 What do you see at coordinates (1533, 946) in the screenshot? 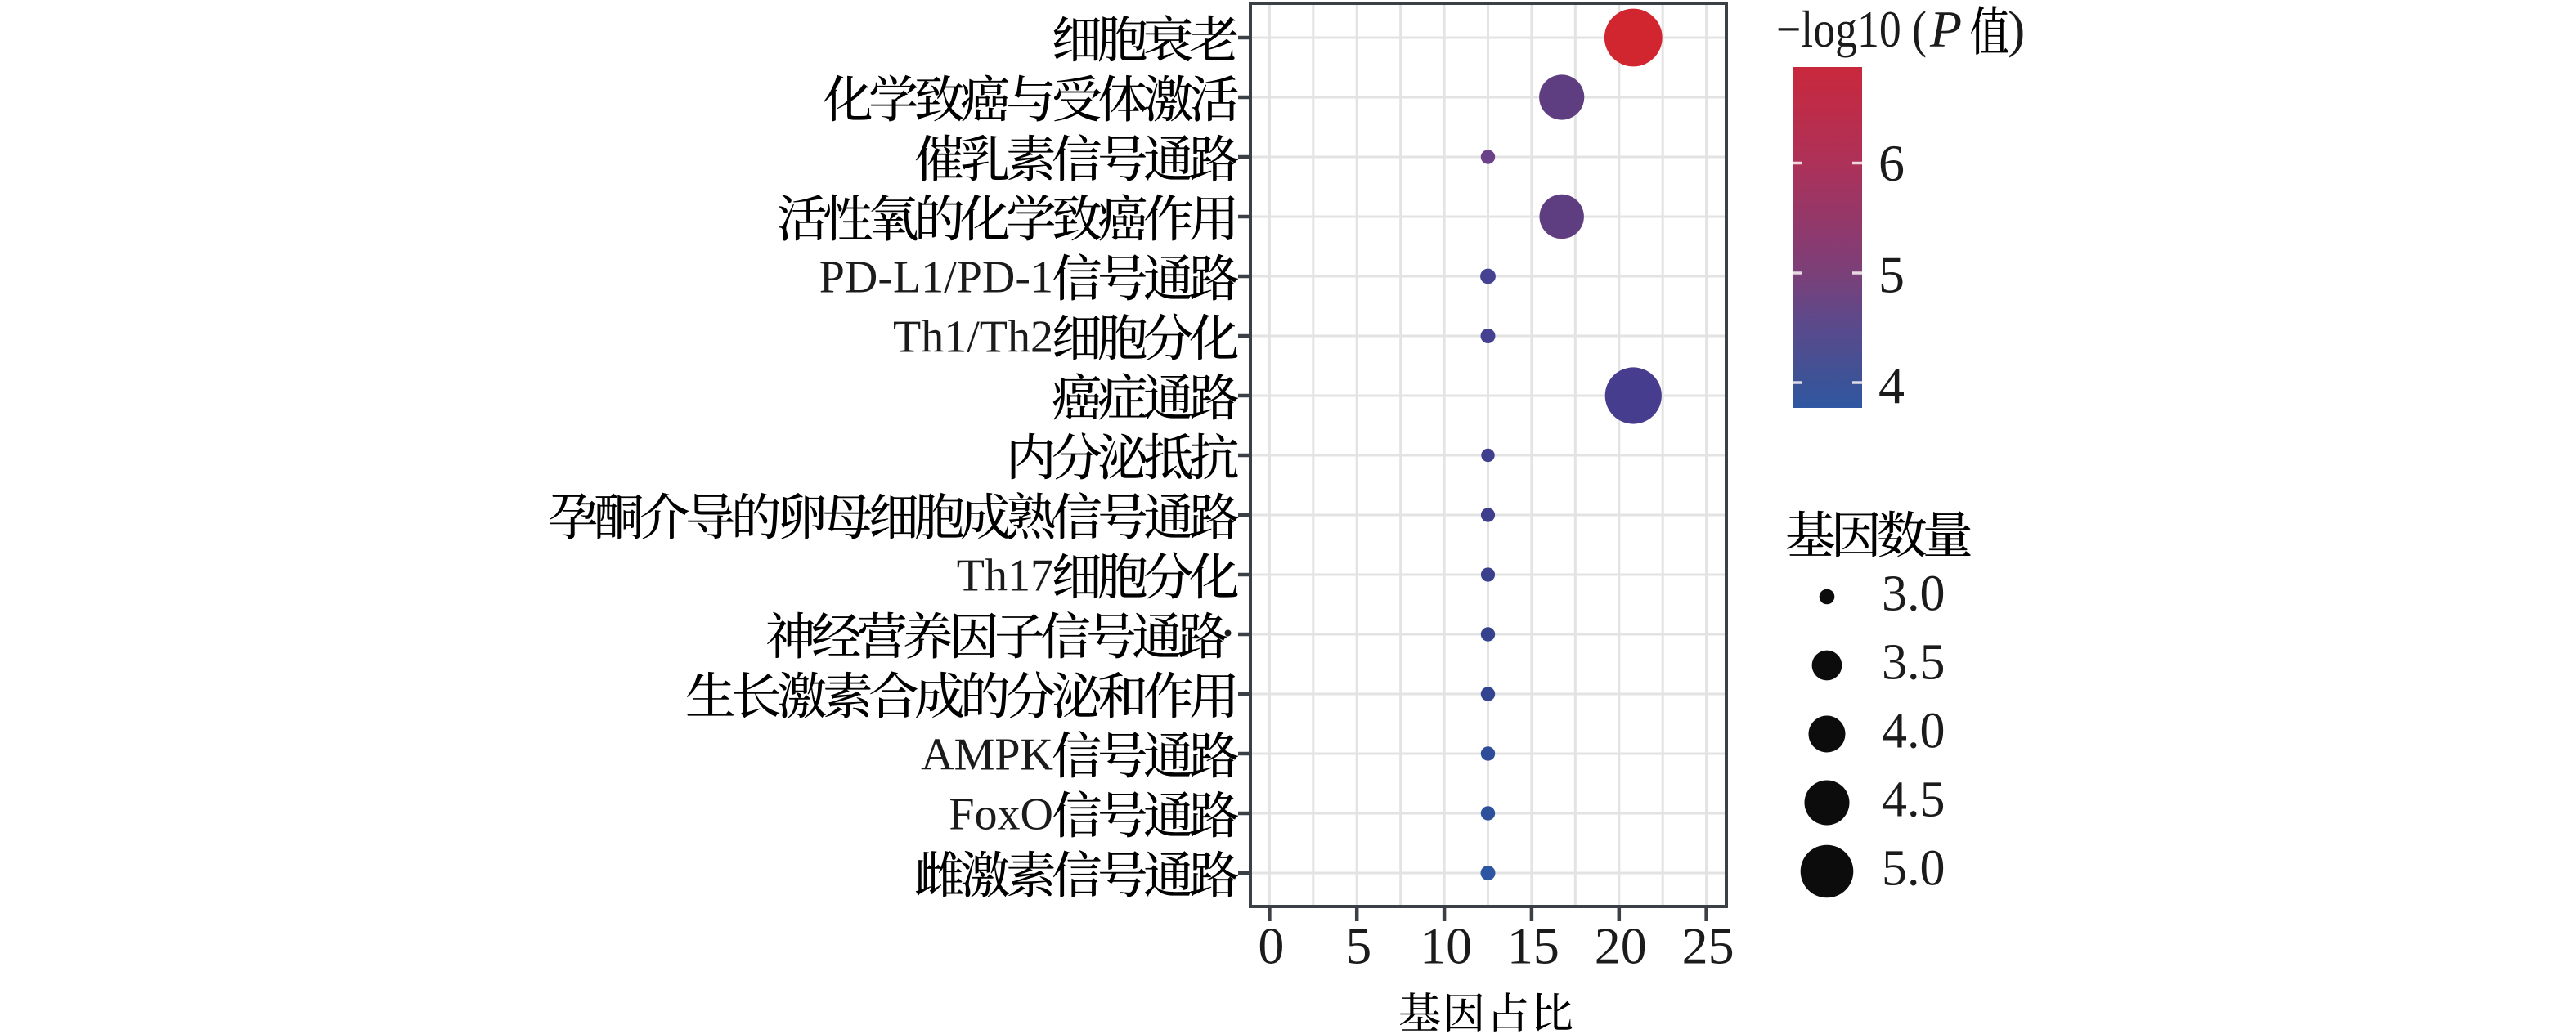
I see `svg-text: 15` at bounding box center [1533, 946].